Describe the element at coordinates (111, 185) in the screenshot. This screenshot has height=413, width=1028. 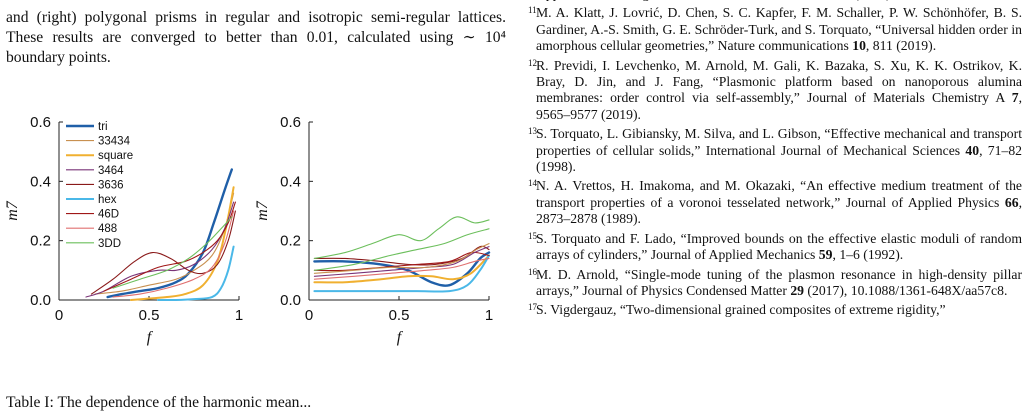
I see `legend-label: 3636` at that location.